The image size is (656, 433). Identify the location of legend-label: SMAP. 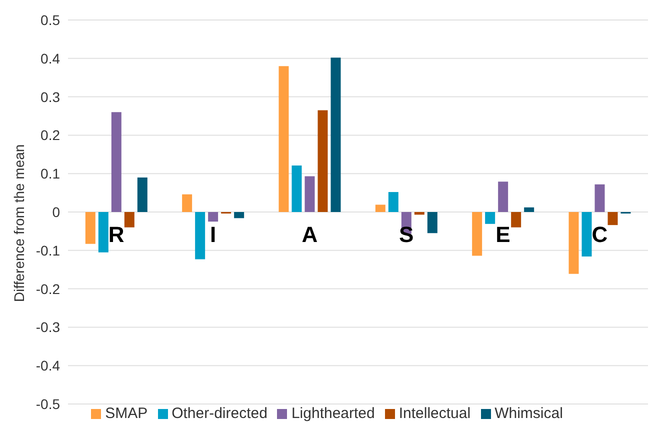
(126, 413).